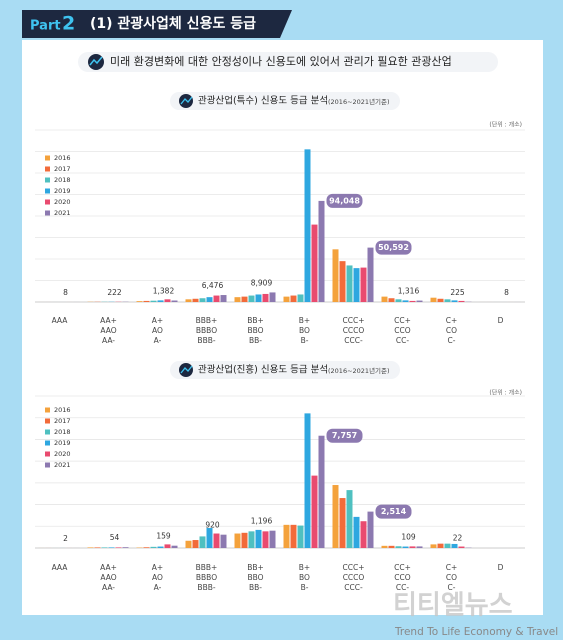  Describe the element at coordinates (212, 525) in the screenshot. I see `value-label: 920` at that location.